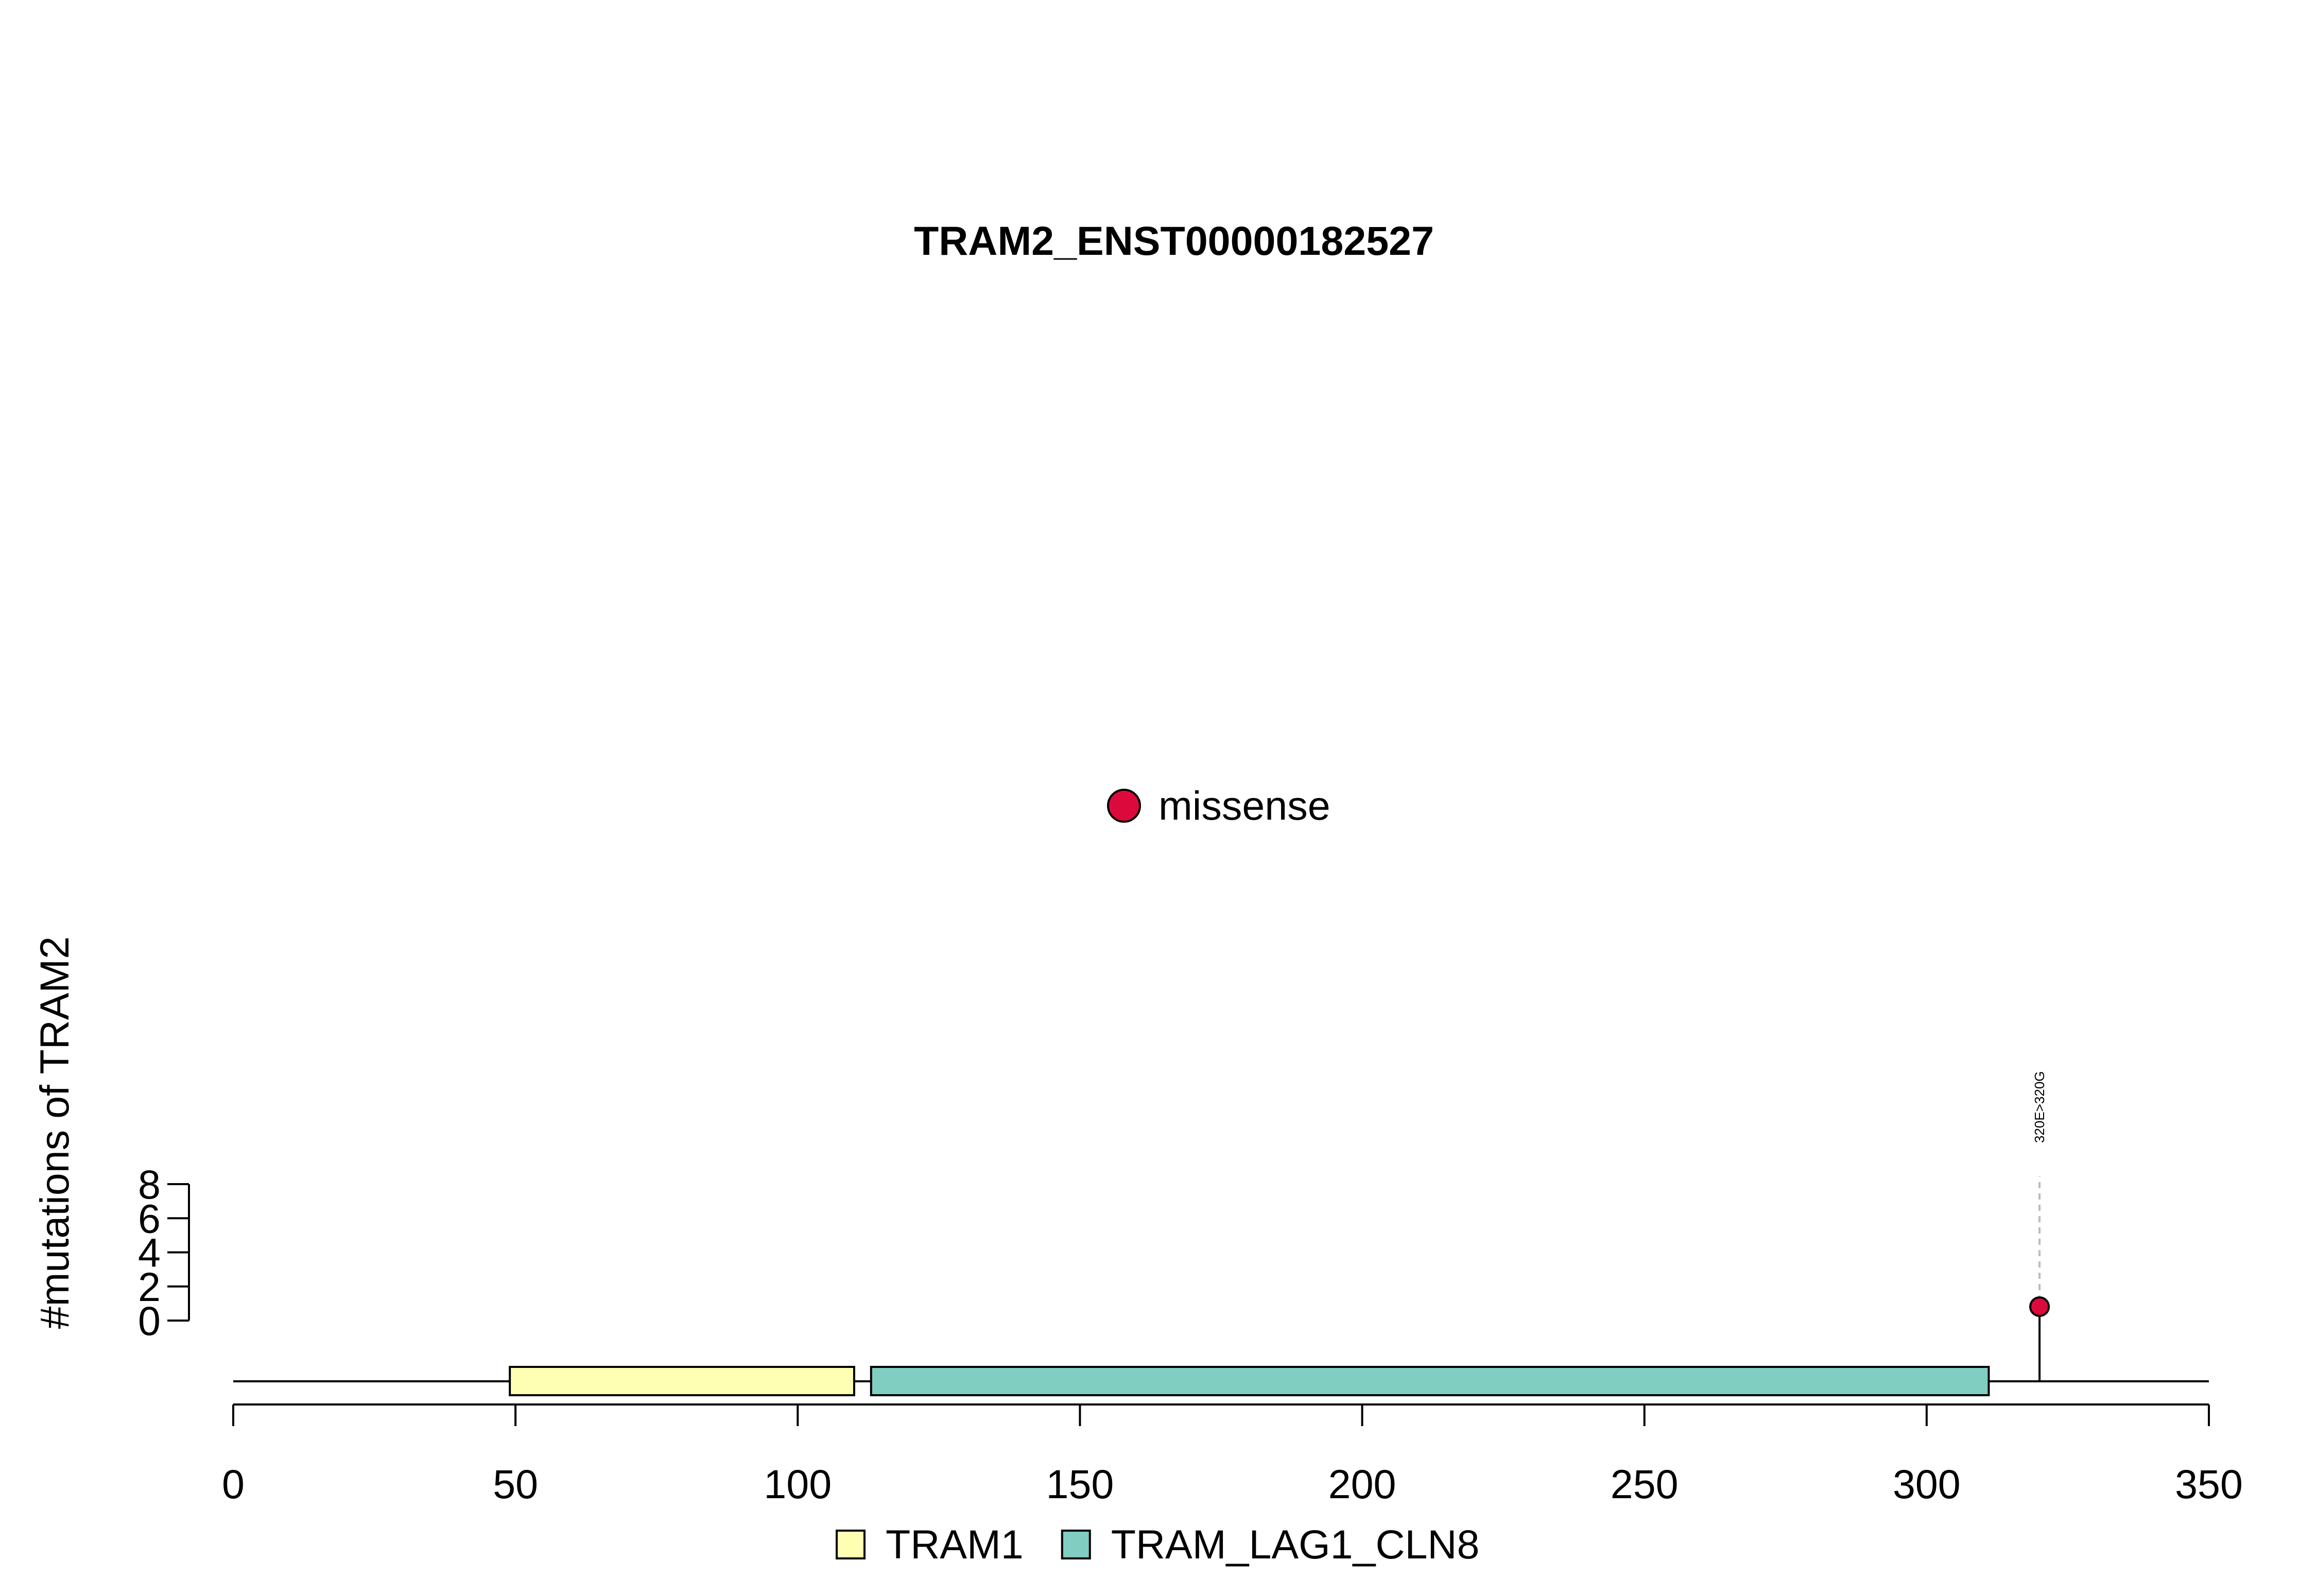 Image resolution: width=2317 pixels, height=1596 pixels. Describe the element at coordinates (955, 1544) in the screenshot. I see `legend-label-TRAM1: TRAM1` at that location.